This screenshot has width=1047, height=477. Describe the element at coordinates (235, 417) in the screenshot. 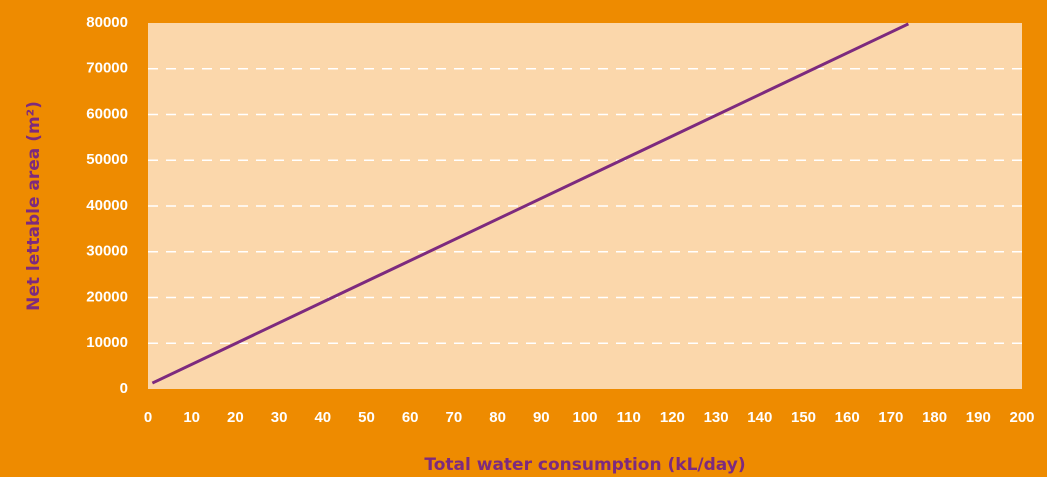

I see `x-tick-label: 20` at that location.